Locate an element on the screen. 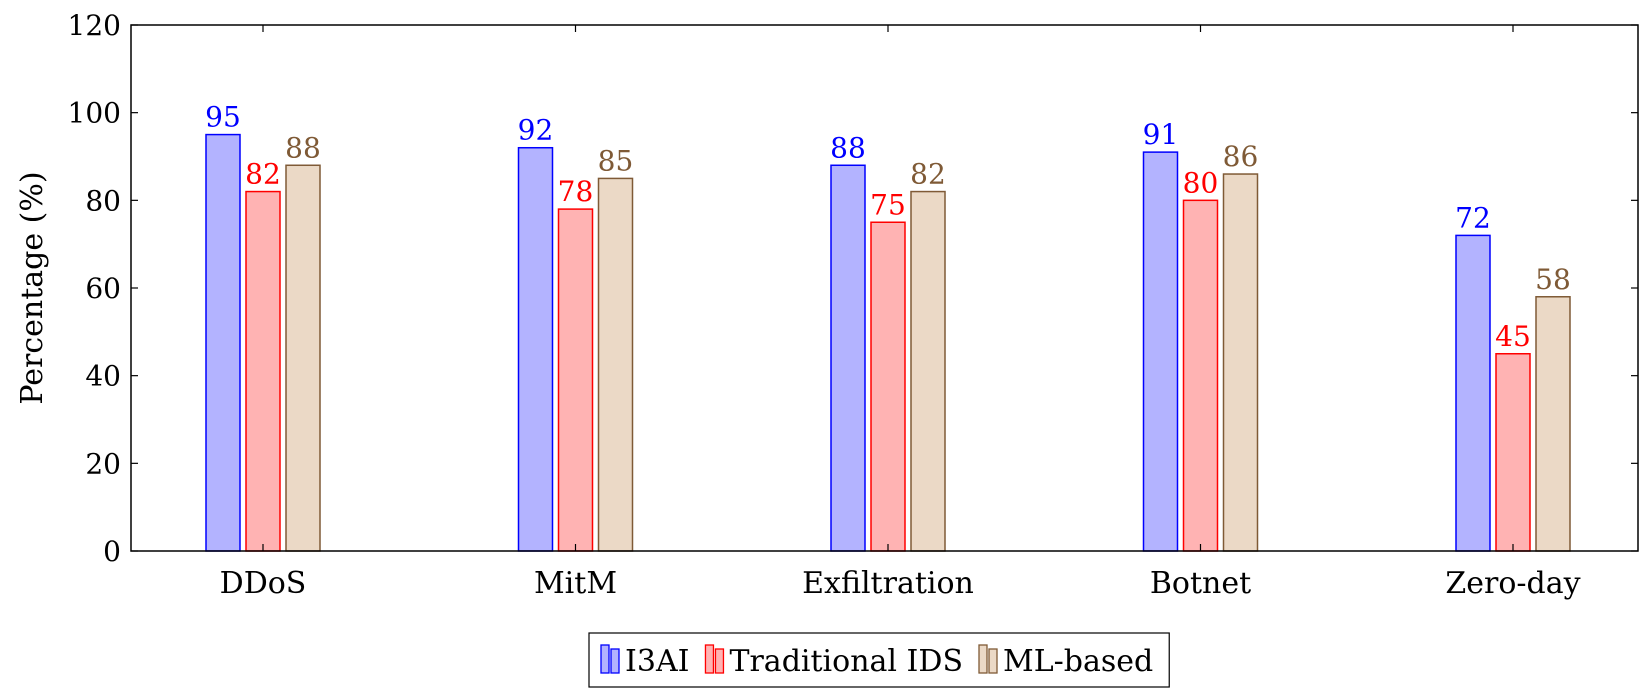 This screenshot has width=1651, height=695. legend: I3AI Traditional IDS ML-based is located at coordinates (879, 660).